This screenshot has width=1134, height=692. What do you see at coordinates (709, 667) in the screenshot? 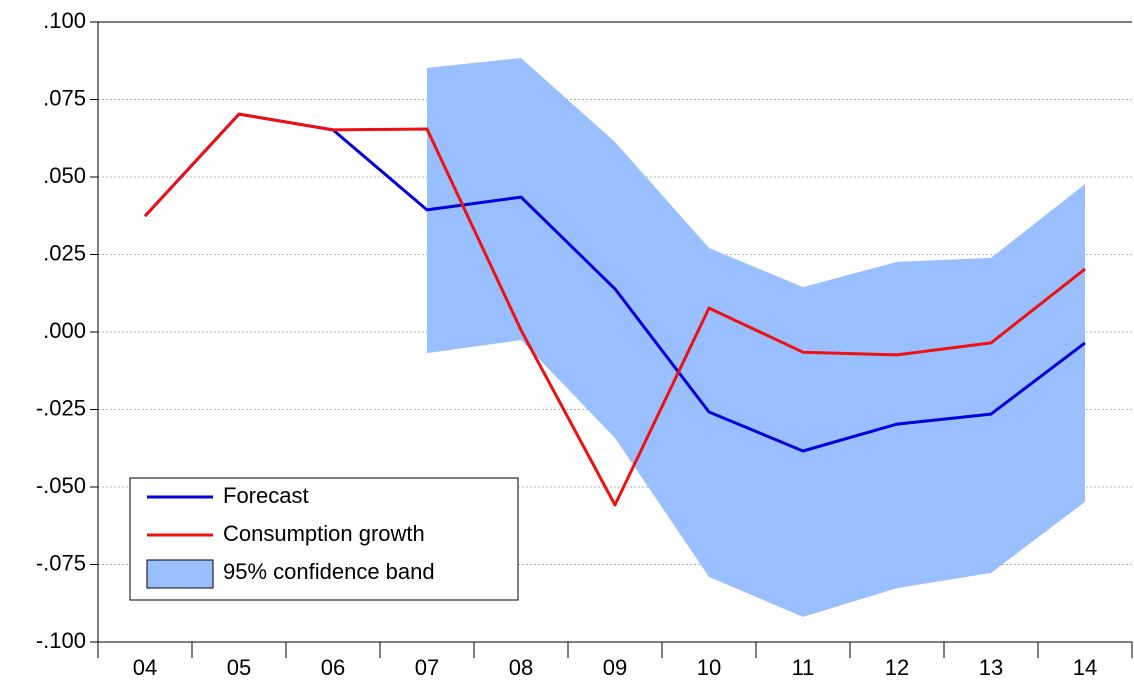
I see `x-tick-label: 10` at bounding box center [709, 667].